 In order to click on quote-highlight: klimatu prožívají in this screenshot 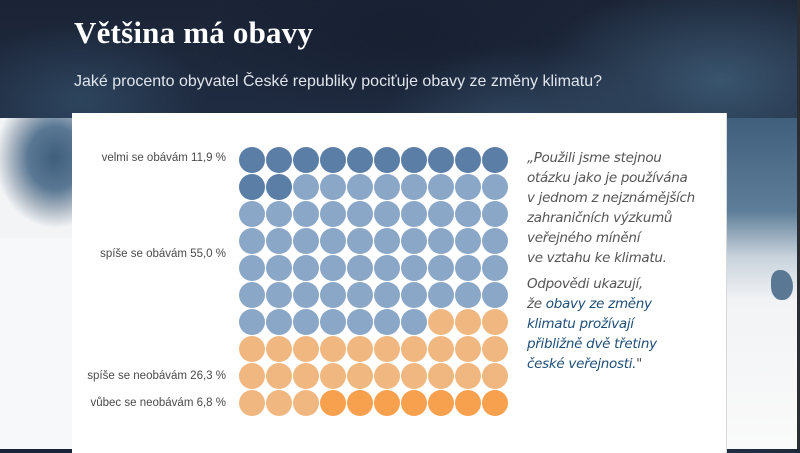, I will do `click(580, 324)`.